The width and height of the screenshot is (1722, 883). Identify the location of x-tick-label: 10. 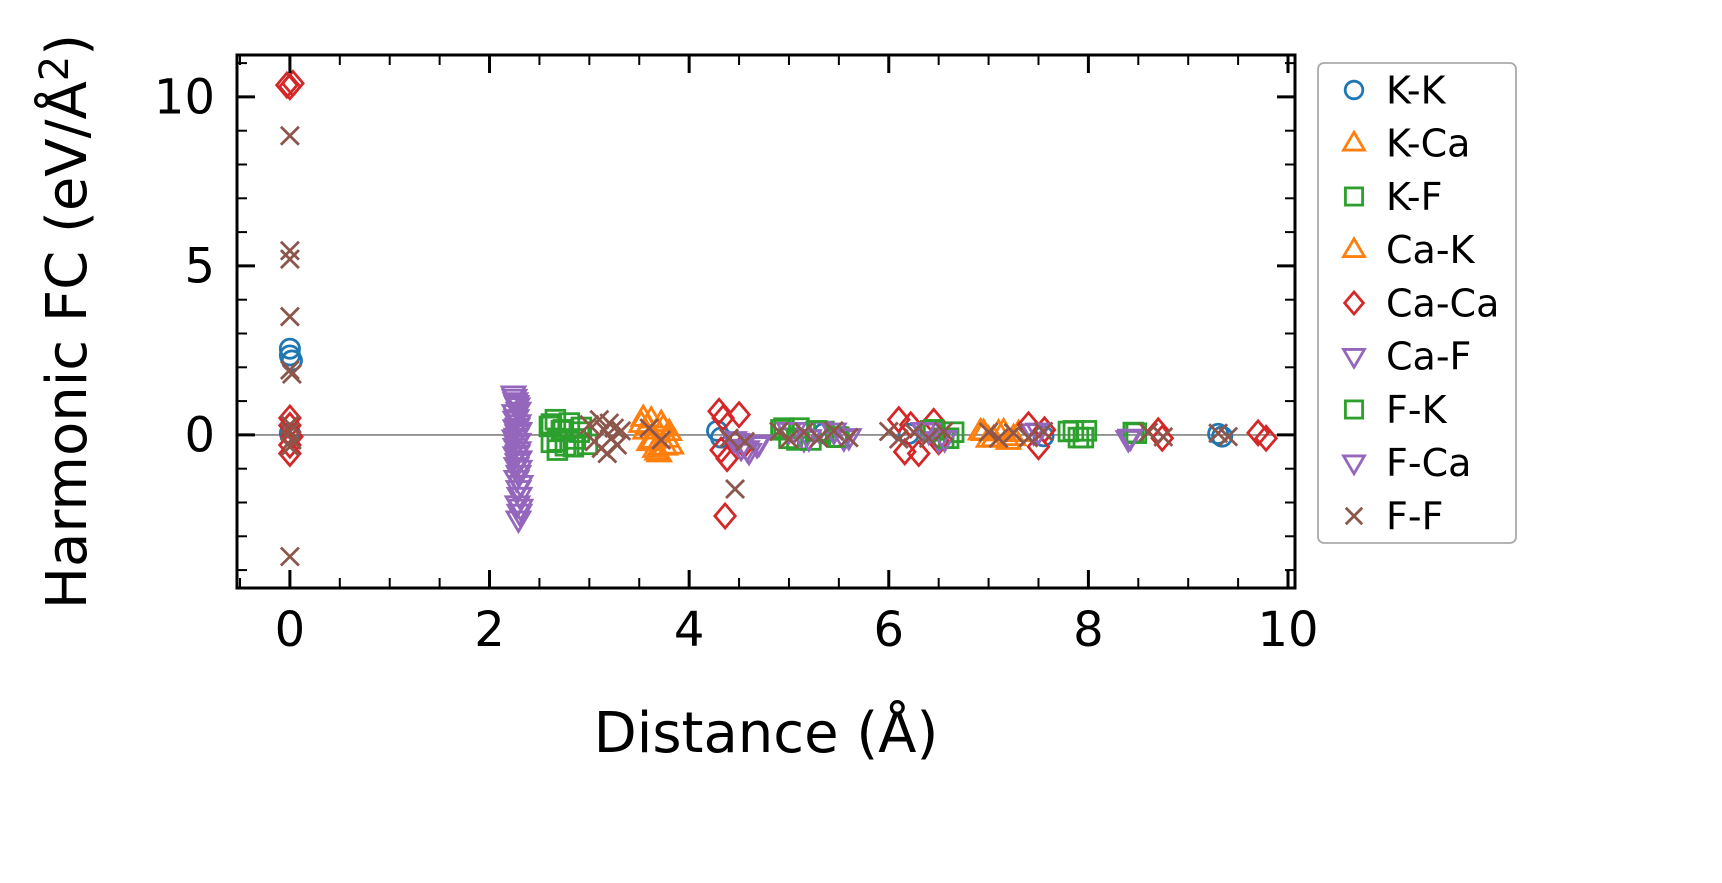
(1287, 630).